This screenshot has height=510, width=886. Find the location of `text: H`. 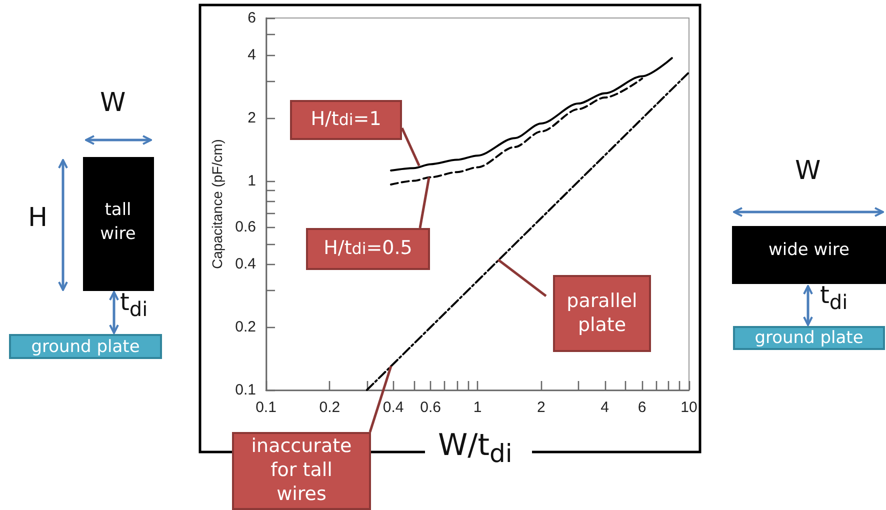

text: H is located at coordinates (38, 218).